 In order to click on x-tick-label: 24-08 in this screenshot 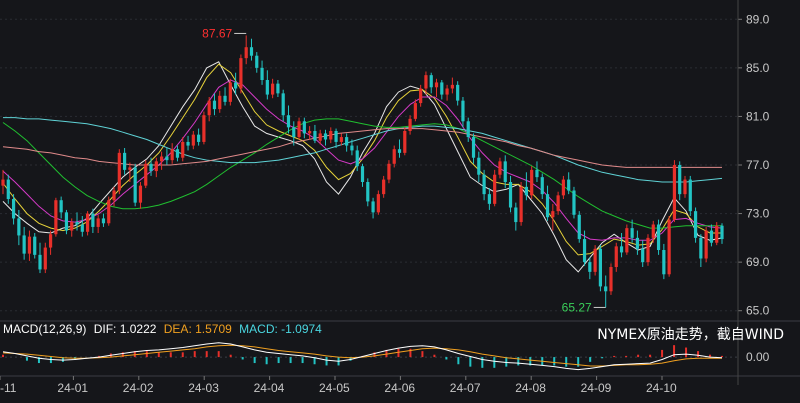, I will do `click(530, 388)`.